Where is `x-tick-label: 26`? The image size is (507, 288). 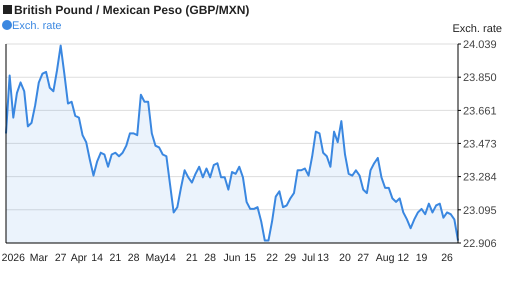
x-tick-label: 26 is located at coordinates (447, 258).